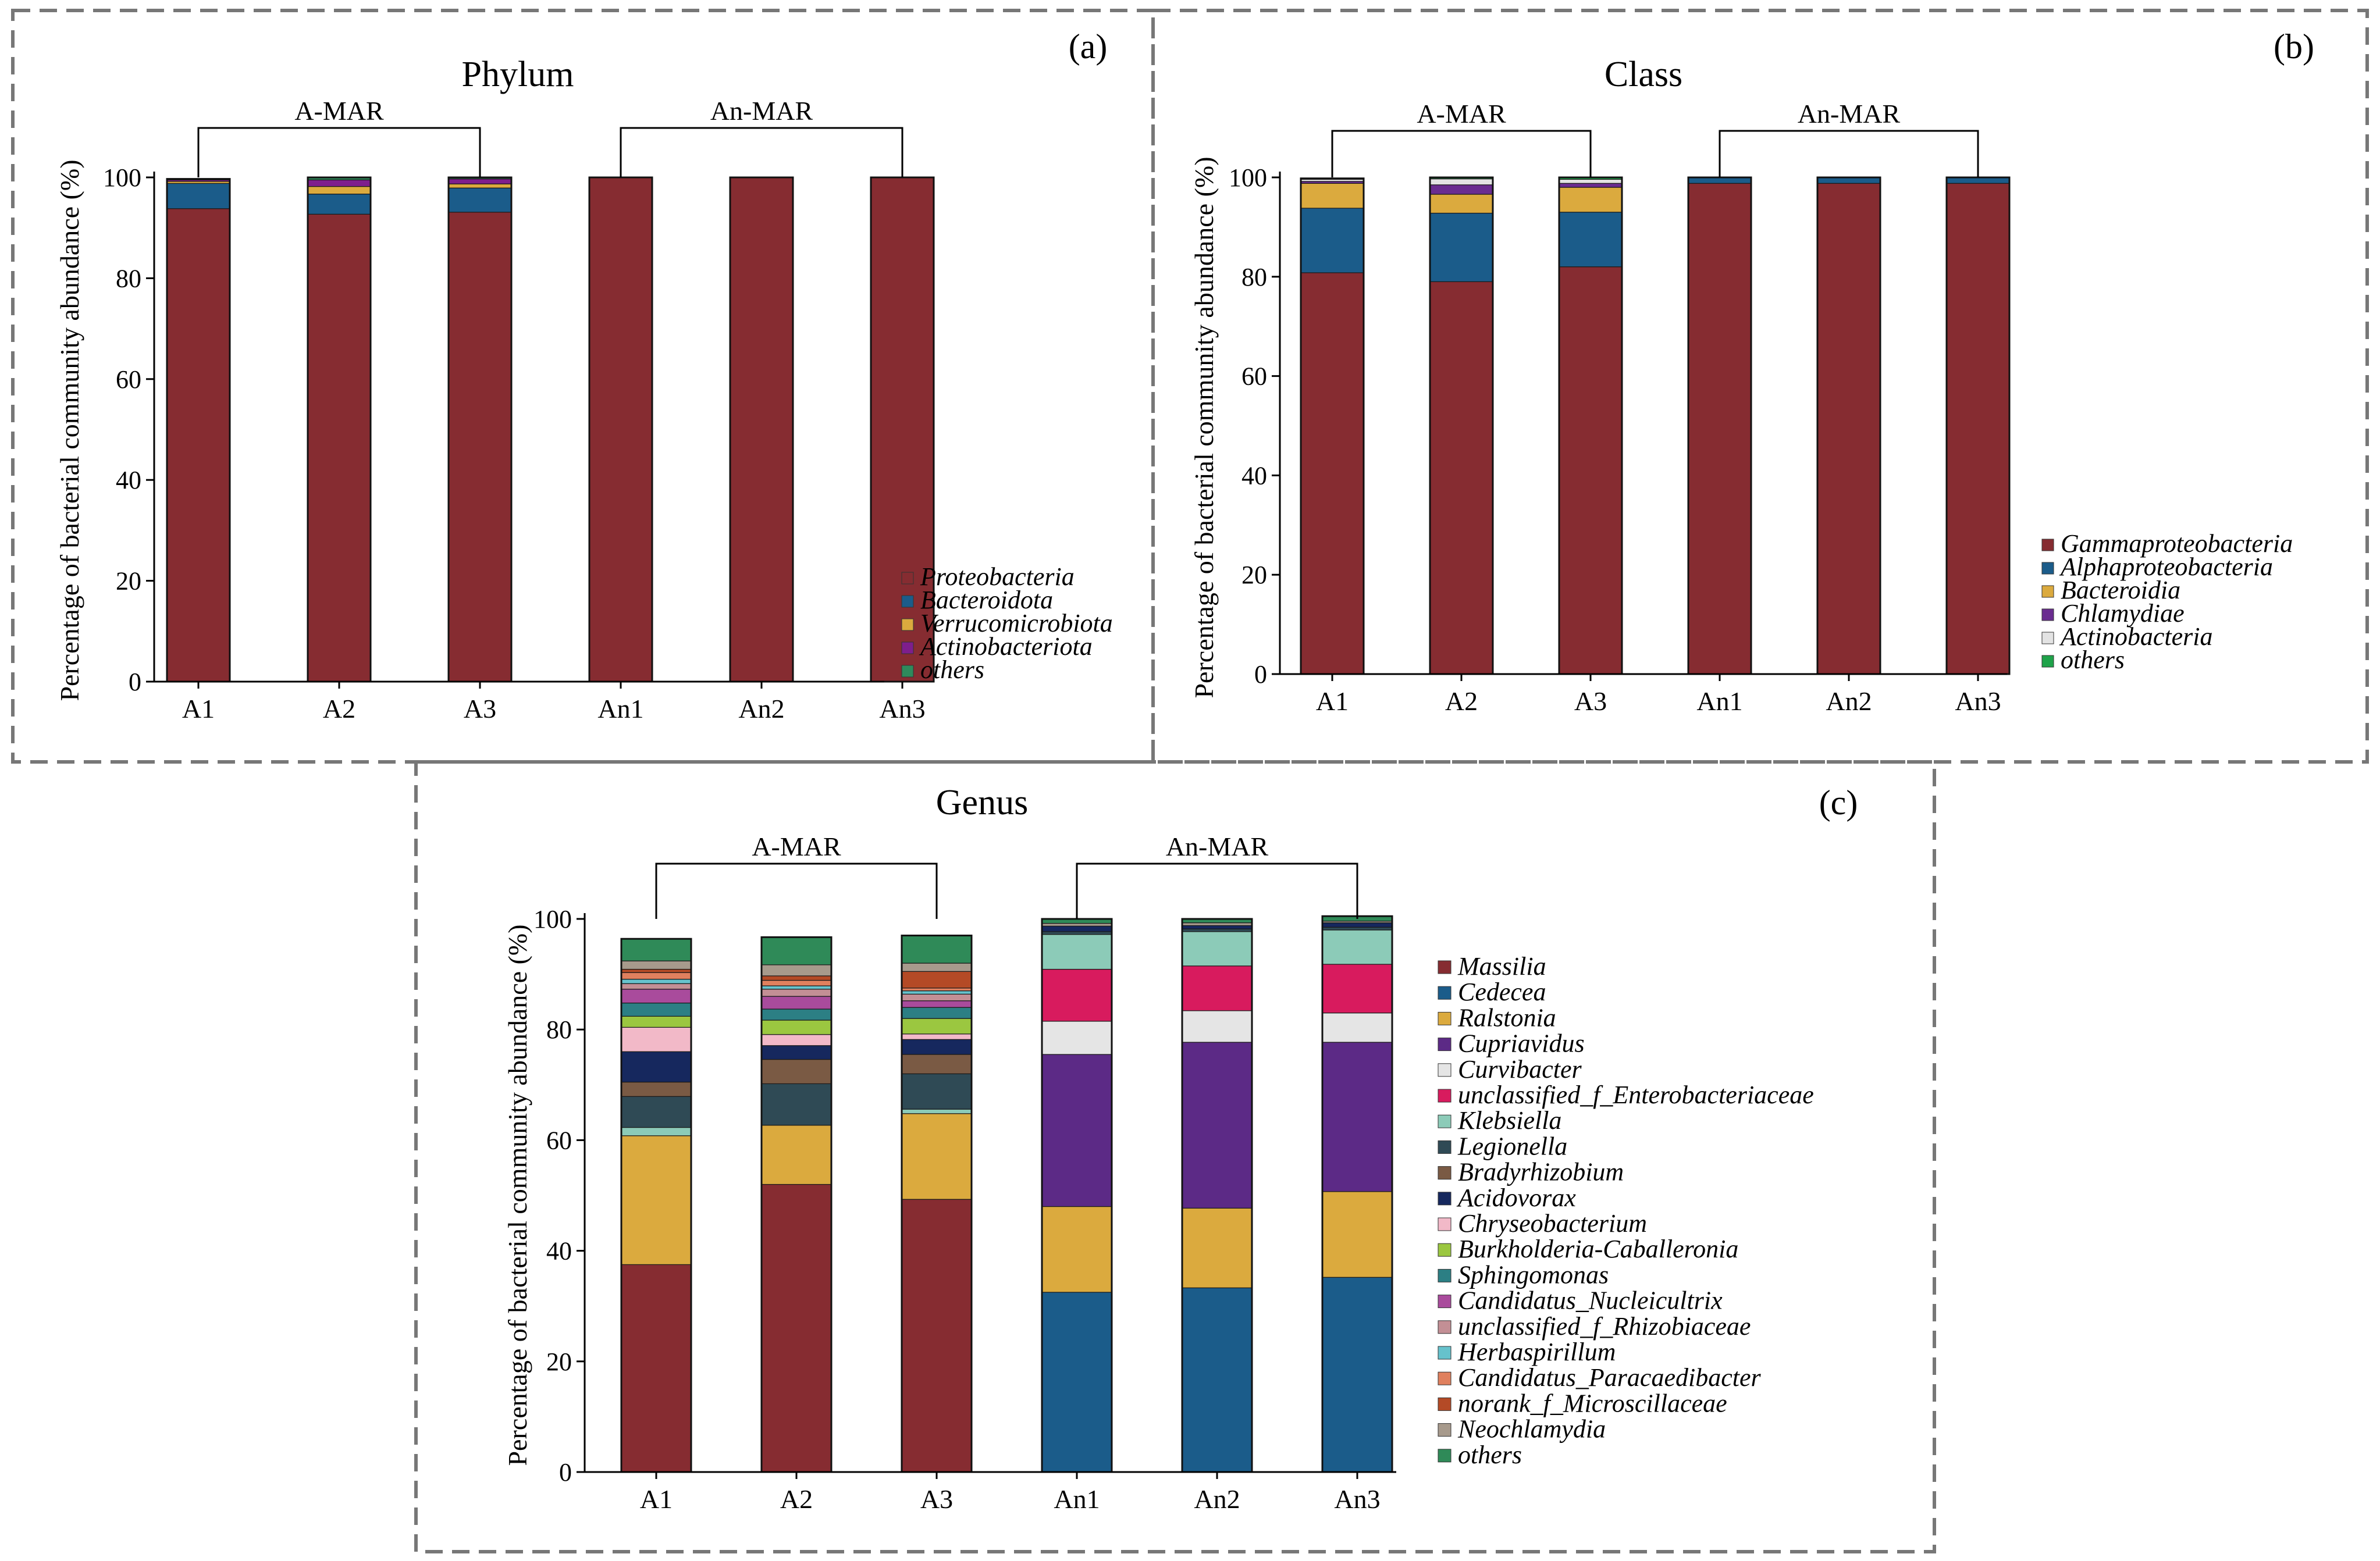  Describe the element at coordinates (2047, 661) in the screenshot. I see `panel-b-legend-swatch-others` at that location.